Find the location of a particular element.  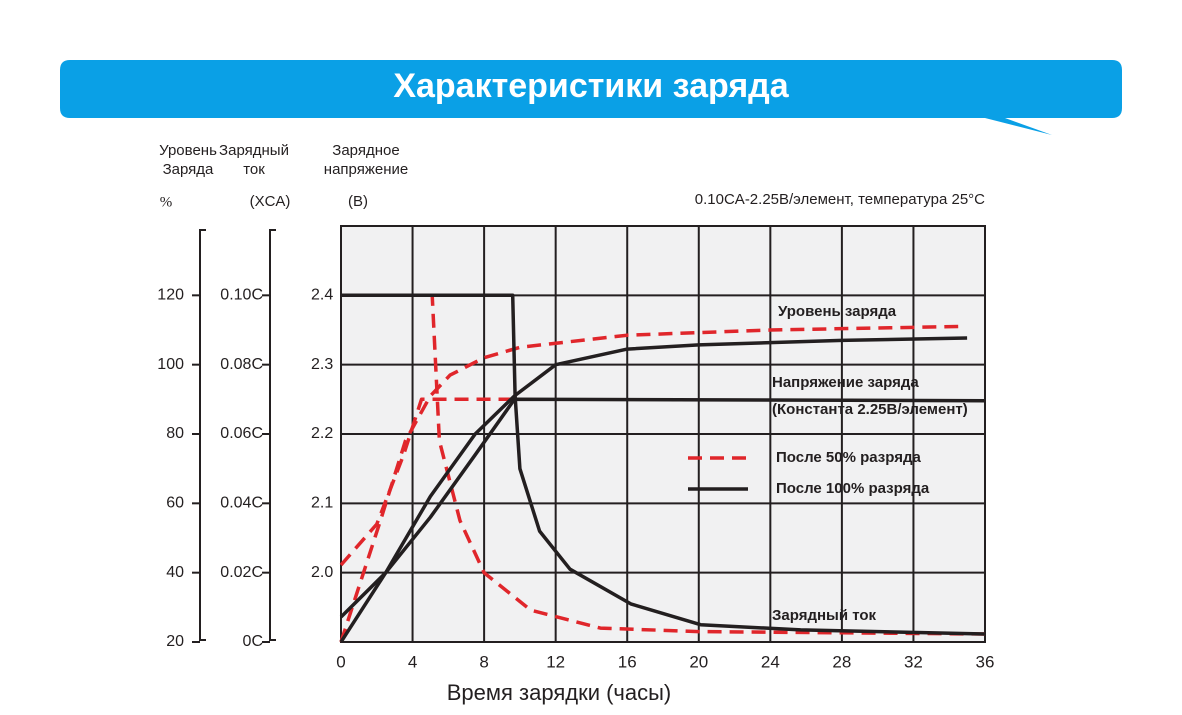

legend-label: После 50% разряда is located at coordinates (849, 457).